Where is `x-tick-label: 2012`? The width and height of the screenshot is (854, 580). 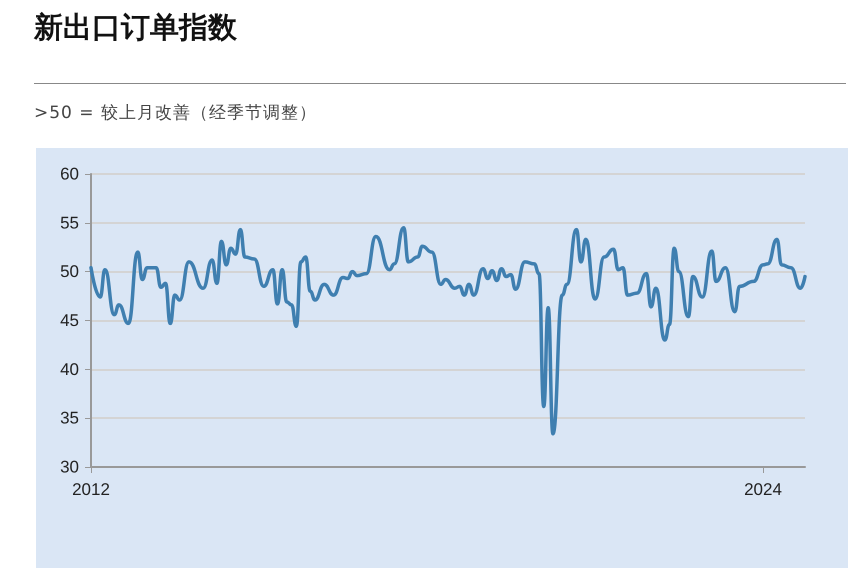 x-tick-label: 2012 is located at coordinates (91, 489).